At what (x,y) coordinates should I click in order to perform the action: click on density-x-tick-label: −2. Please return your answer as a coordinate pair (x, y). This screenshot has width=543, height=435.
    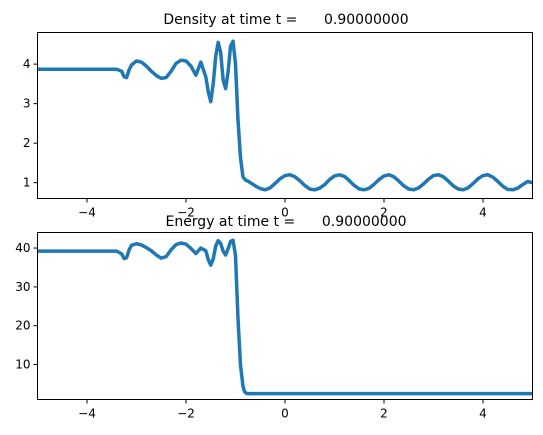
    Looking at the image, I should click on (186, 213).